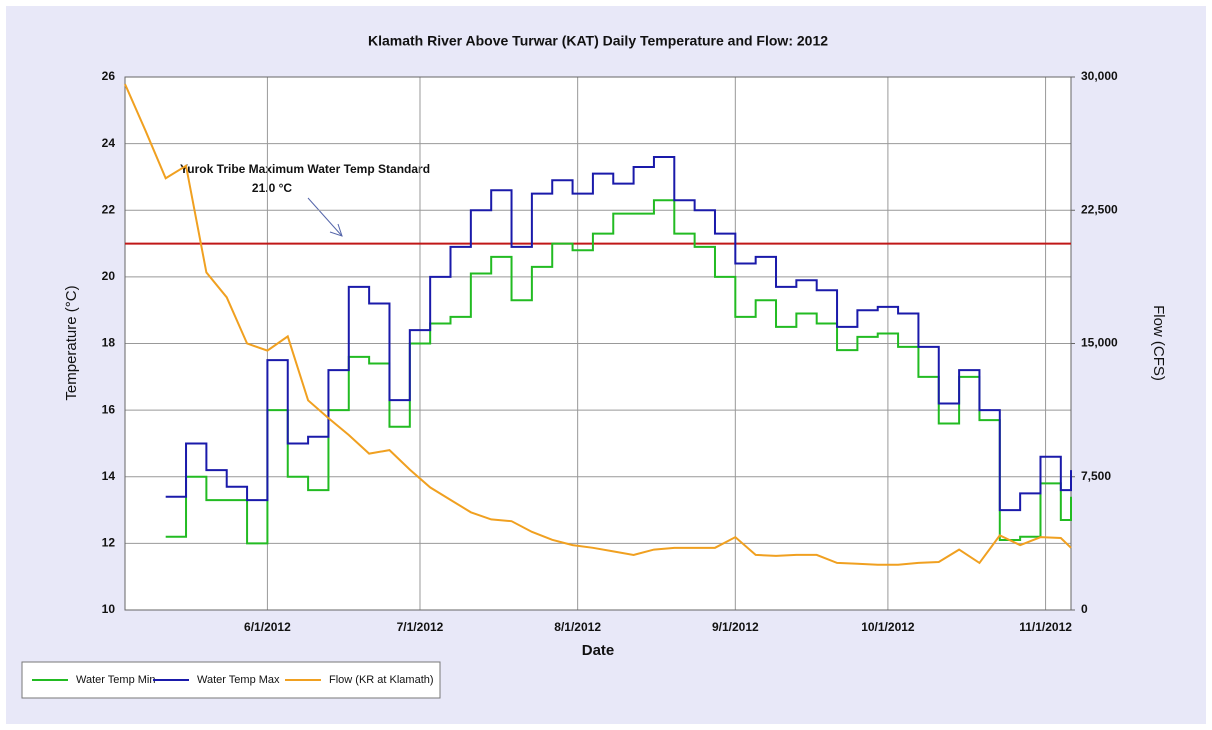 This screenshot has height=730, width=1212. What do you see at coordinates (1099, 209) in the screenshot?
I see `y2-tick-label: 22,500` at bounding box center [1099, 209].